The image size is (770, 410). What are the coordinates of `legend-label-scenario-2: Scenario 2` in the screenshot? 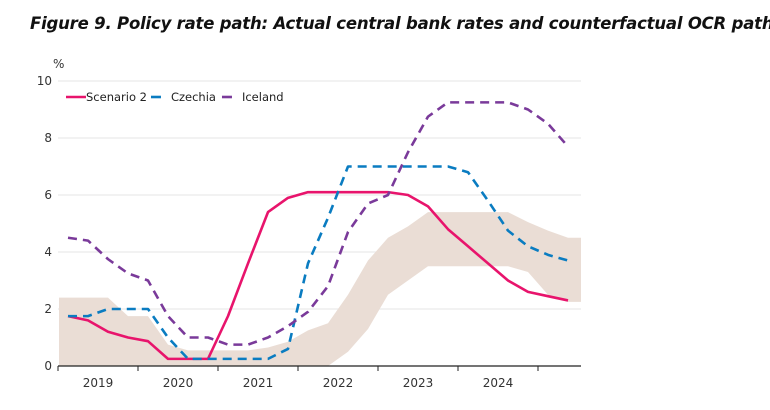 It's located at (116, 97).